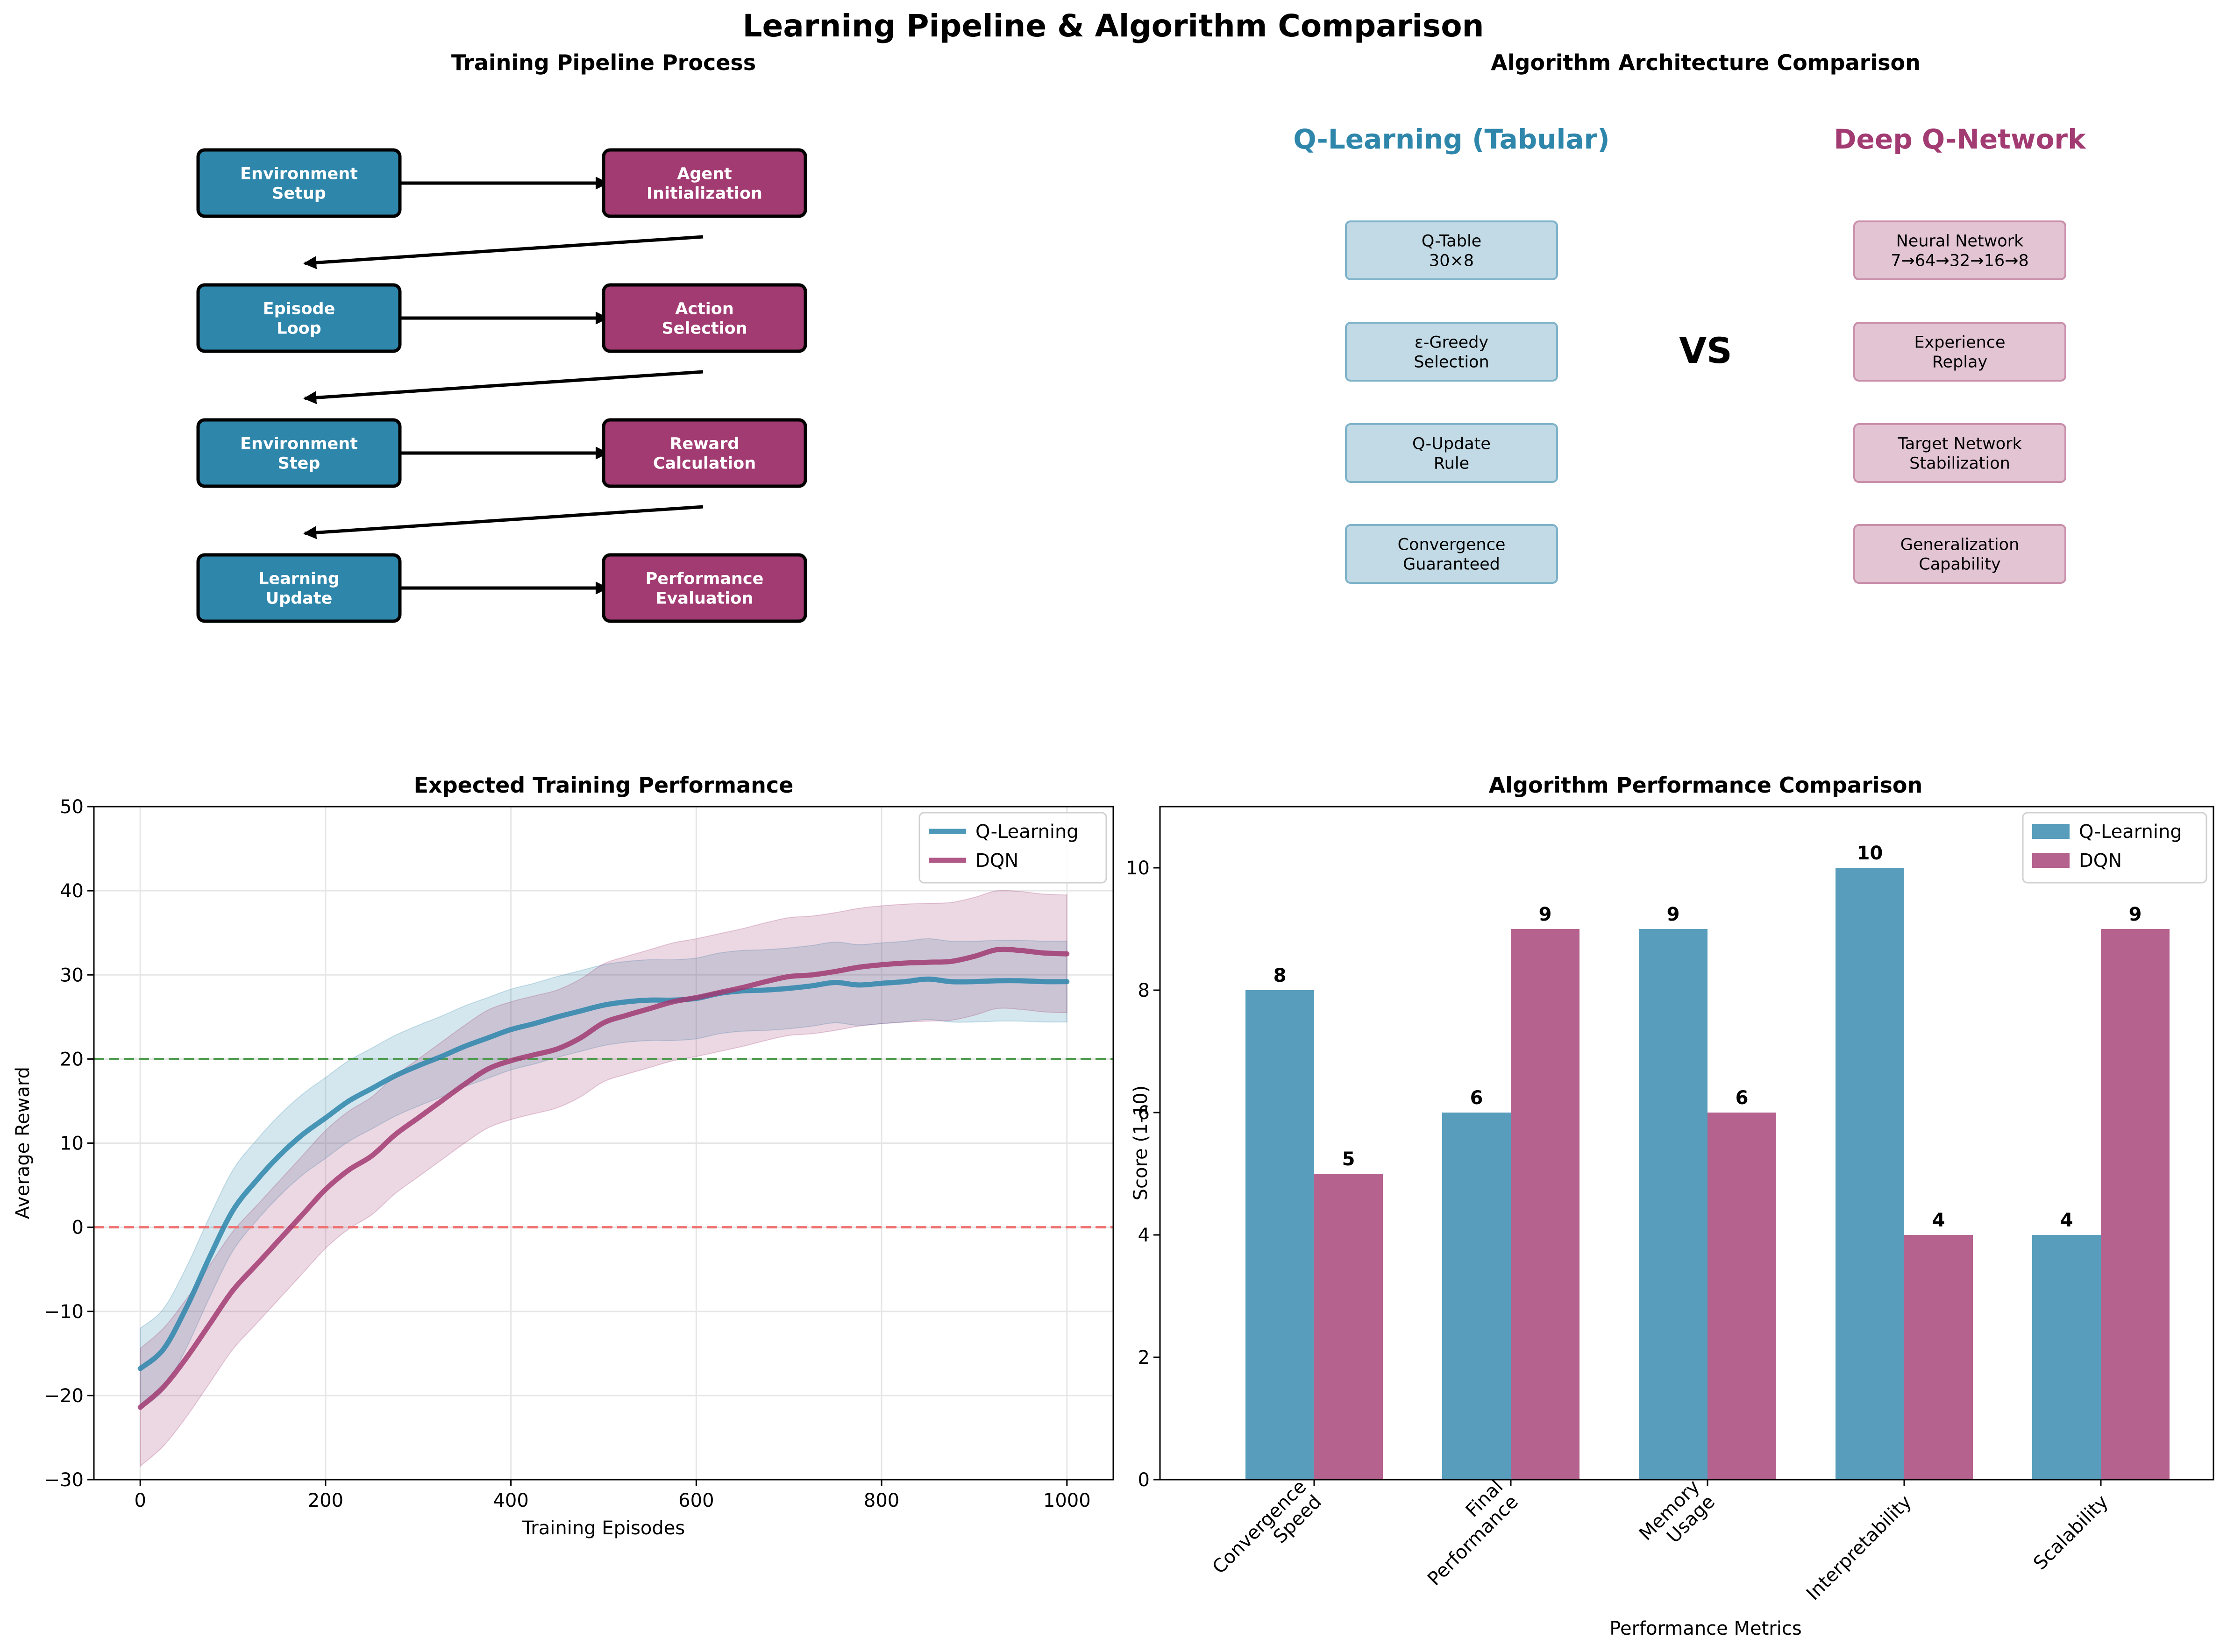 Image resolution: width=2227 pixels, height=1652 pixels. I want to click on band-q-learning, so click(603, 1174).